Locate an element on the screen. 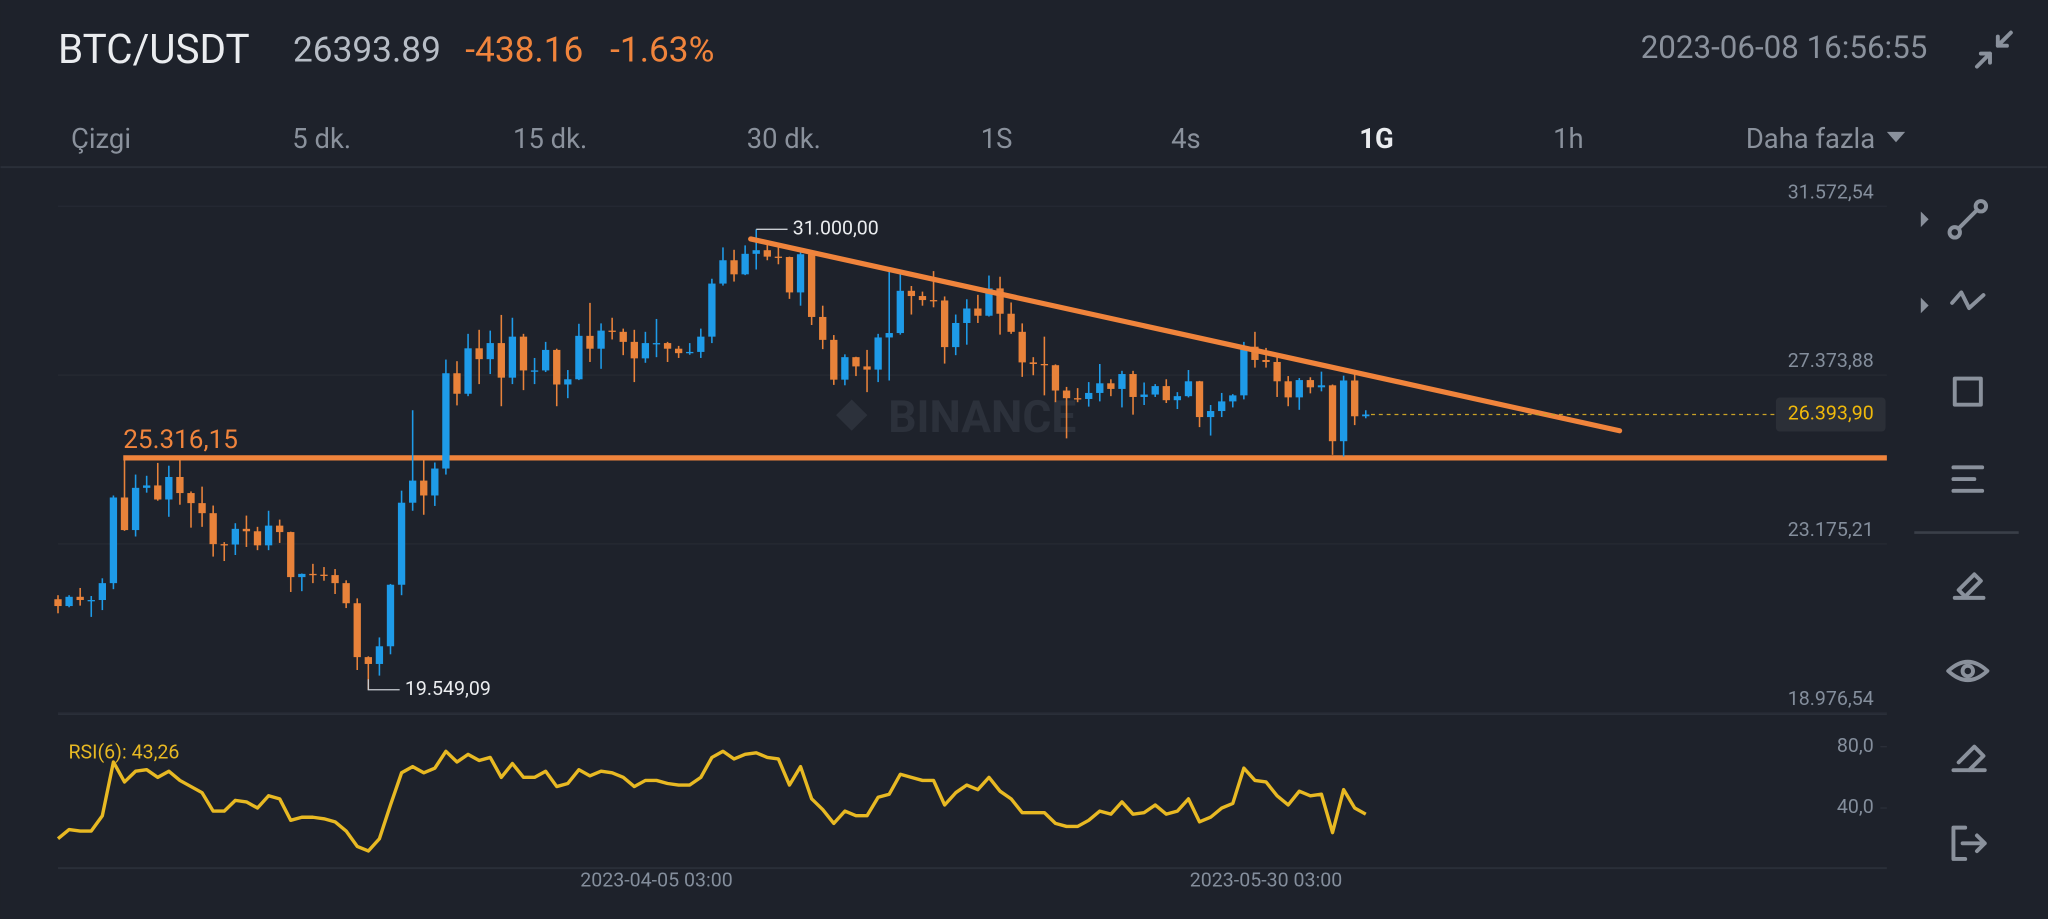 The height and width of the screenshot is (919, 2048). visibility-icon is located at coordinates (1968, 671).